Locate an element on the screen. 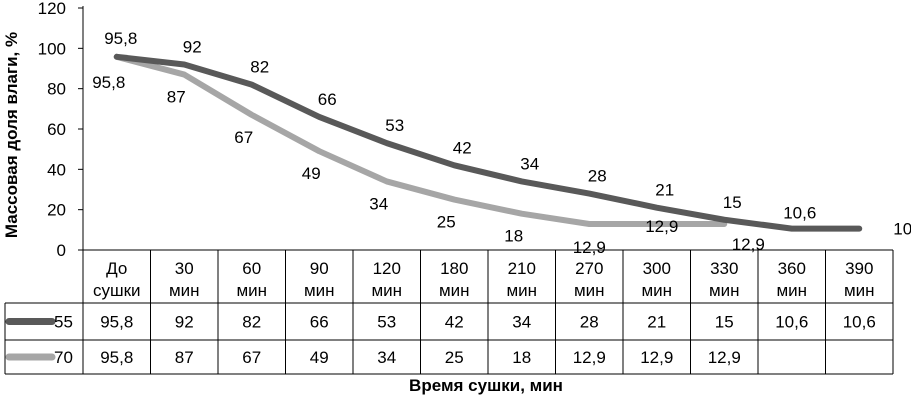 Image resolution: width=911 pixels, height=400 pixels. table-cell-value: 42 is located at coordinates (454, 322).